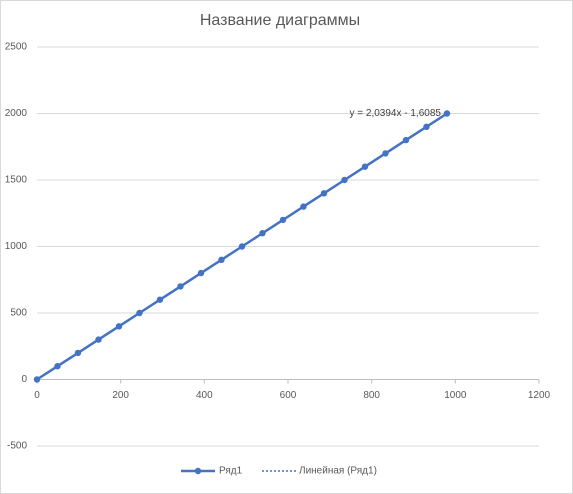 The width and height of the screenshot is (573, 494). I want to click on y-tick-label: 2000, so click(16, 113).